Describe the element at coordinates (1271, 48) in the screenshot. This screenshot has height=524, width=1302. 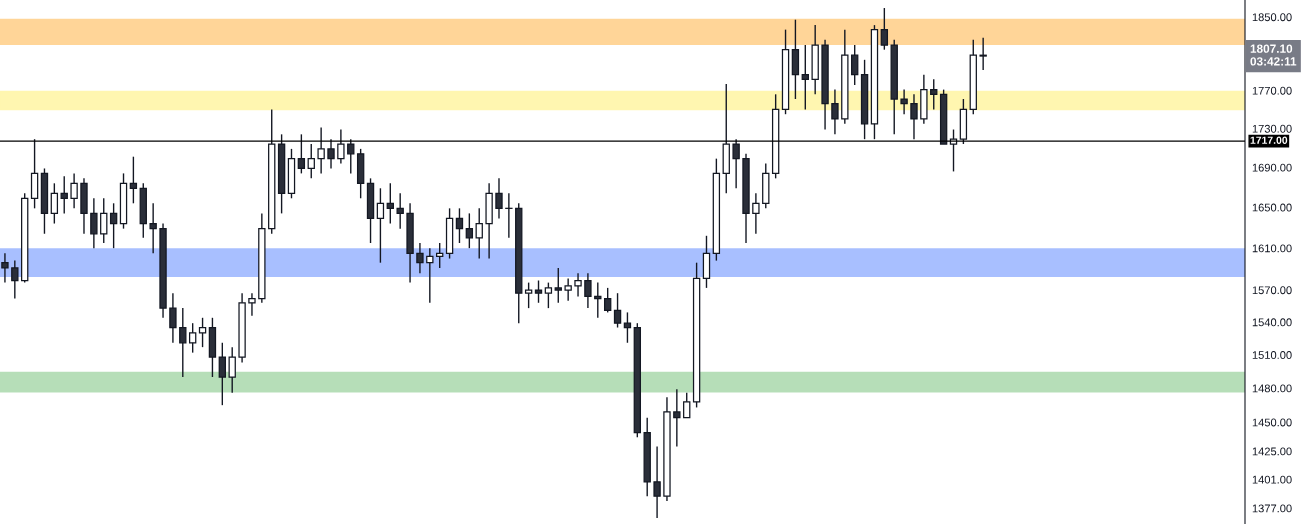
I see `text: 1807.10` at that location.